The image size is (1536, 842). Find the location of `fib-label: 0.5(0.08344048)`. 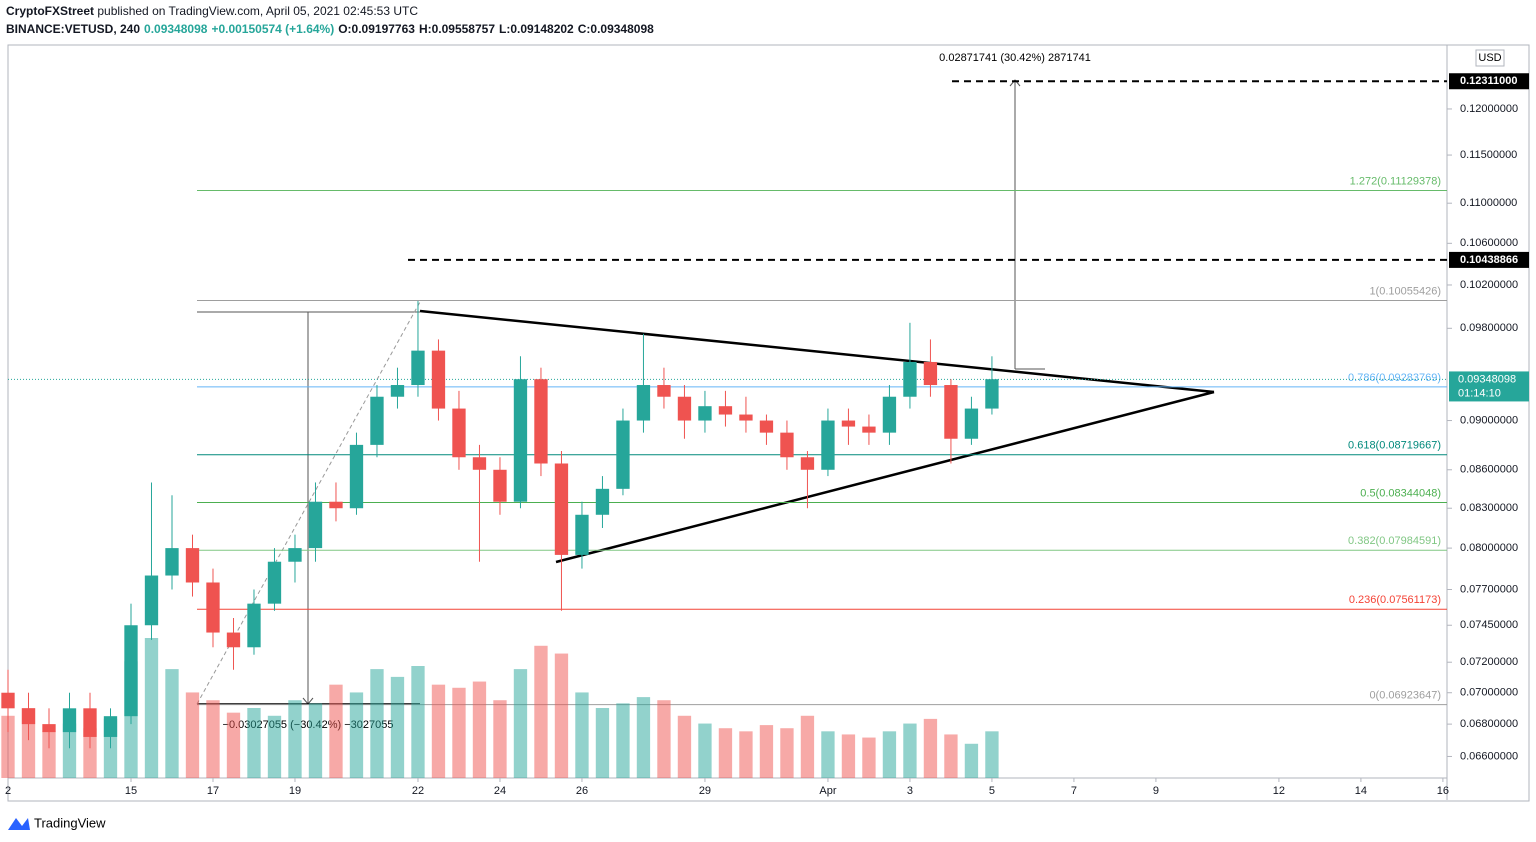

fib-label: 0.5(0.08344048) is located at coordinates (1400, 493).